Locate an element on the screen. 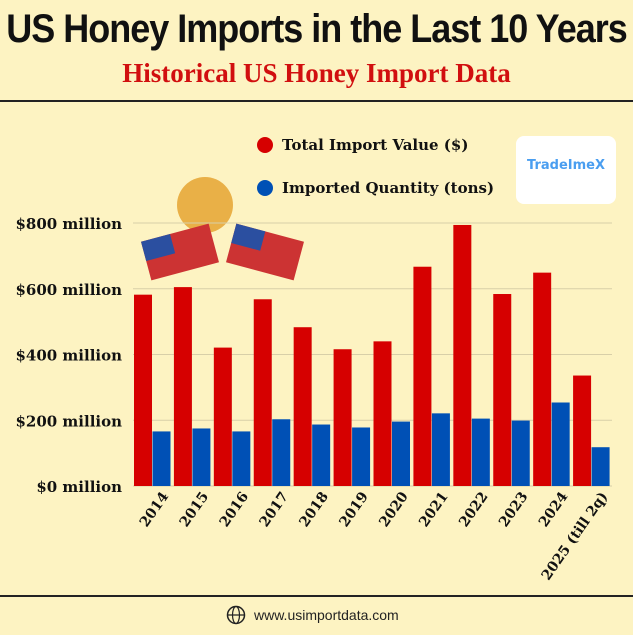  honey-flags-illustration is located at coordinates (222, 229).